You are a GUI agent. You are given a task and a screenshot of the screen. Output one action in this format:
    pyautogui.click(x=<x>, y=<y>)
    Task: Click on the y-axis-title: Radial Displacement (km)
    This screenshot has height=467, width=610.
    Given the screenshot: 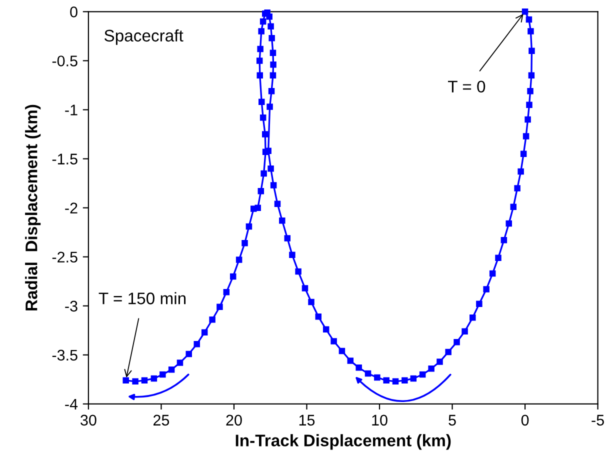 What is the action you would take?
    pyautogui.click(x=33, y=207)
    